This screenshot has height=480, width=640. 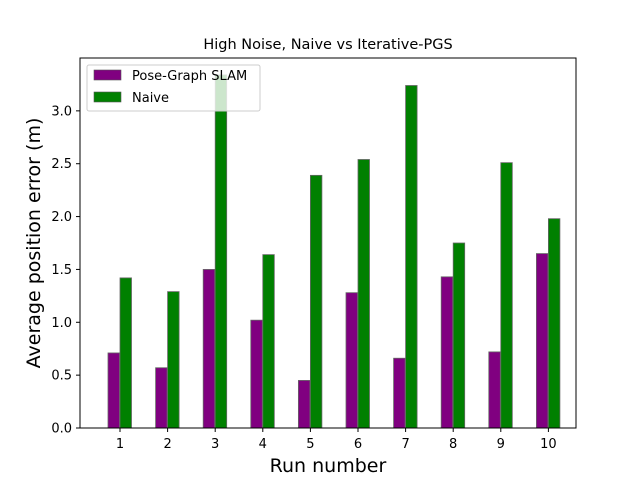 I want to click on y-axis-ticks: 0.0 0.5 1.0 1.5 2.0 2.5 3.0, so click(x=65, y=270).